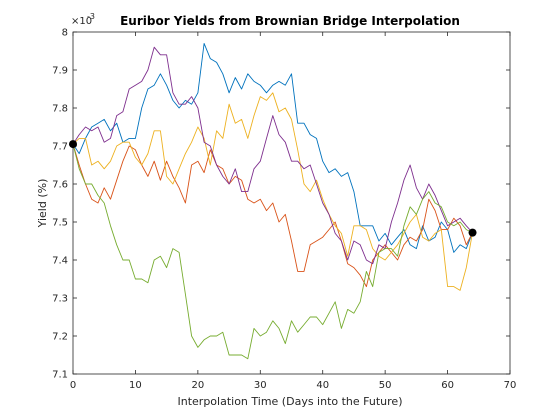  What do you see at coordinates (385, 385) in the screenshot?
I see `x-tick-label: 50` at bounding box center [385, 385].